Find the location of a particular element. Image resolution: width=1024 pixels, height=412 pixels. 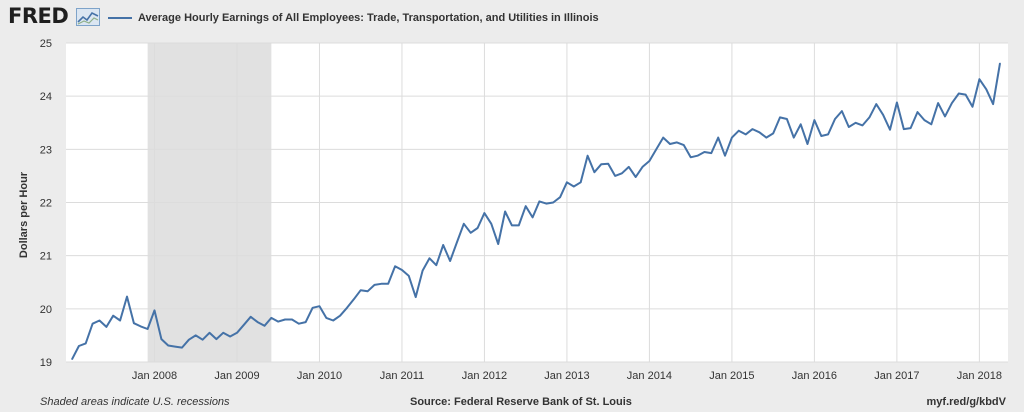

y-axis-ticks: 19 20 21 22 23 24 25 is located at coordinates (46, 203).